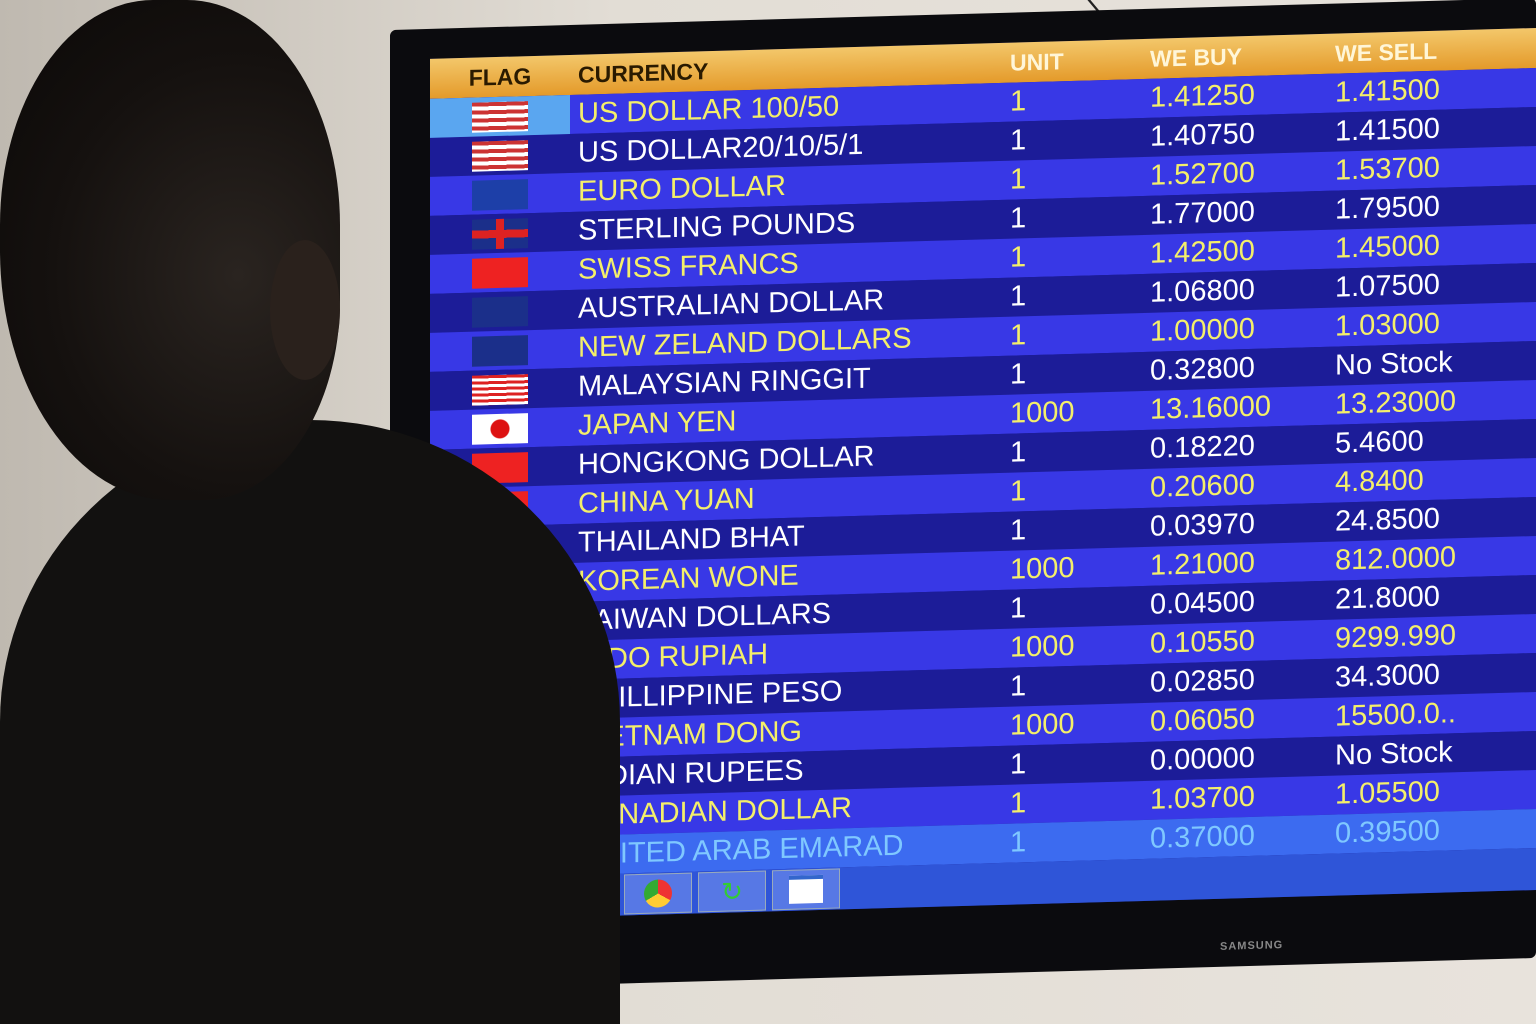 The width and height of the screenshot is (1536, 1024). I want to click on we-buy-value: 1.40750, so click(1202, 135).